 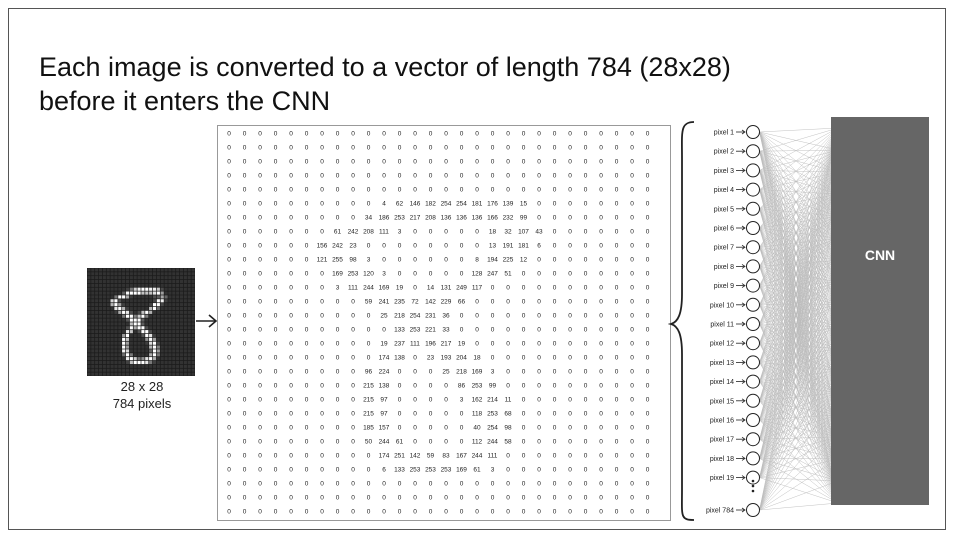 What do you see at coordinates (880, 311) in the screenshot?
I see `cnn-block: CNN` at bounding box center [880, 311].